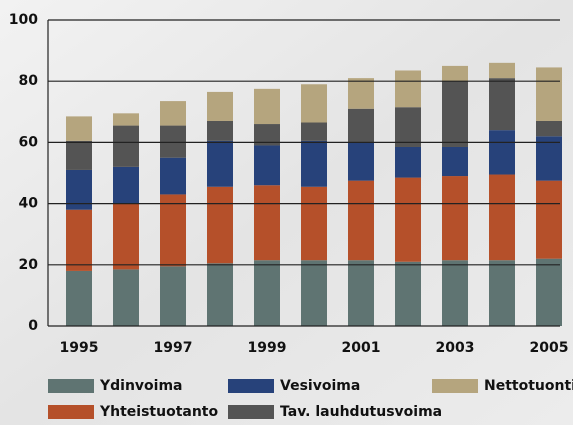 The width and height of the screenshot is (573, 425). Describe the element at coordinates (29, 142) in the screenshot. I see `y-tick-label: 60` at that location.